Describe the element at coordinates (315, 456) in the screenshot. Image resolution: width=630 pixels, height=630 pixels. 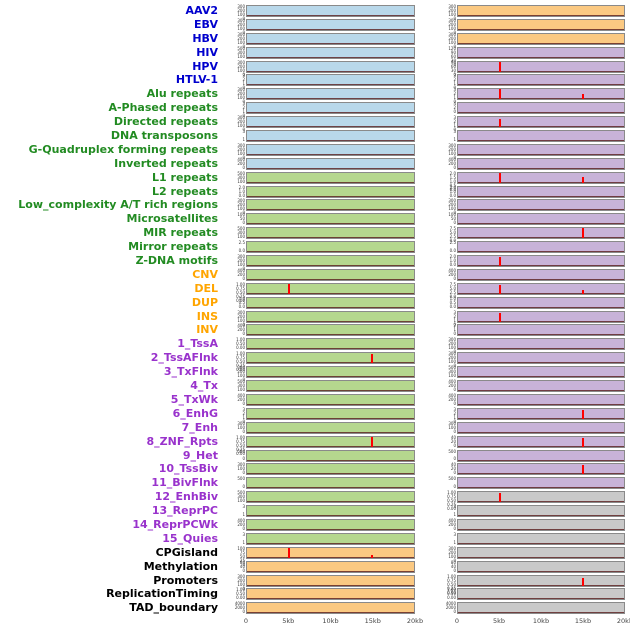
I see `feature-row: 9_Het 500 0 500 0` at that location.